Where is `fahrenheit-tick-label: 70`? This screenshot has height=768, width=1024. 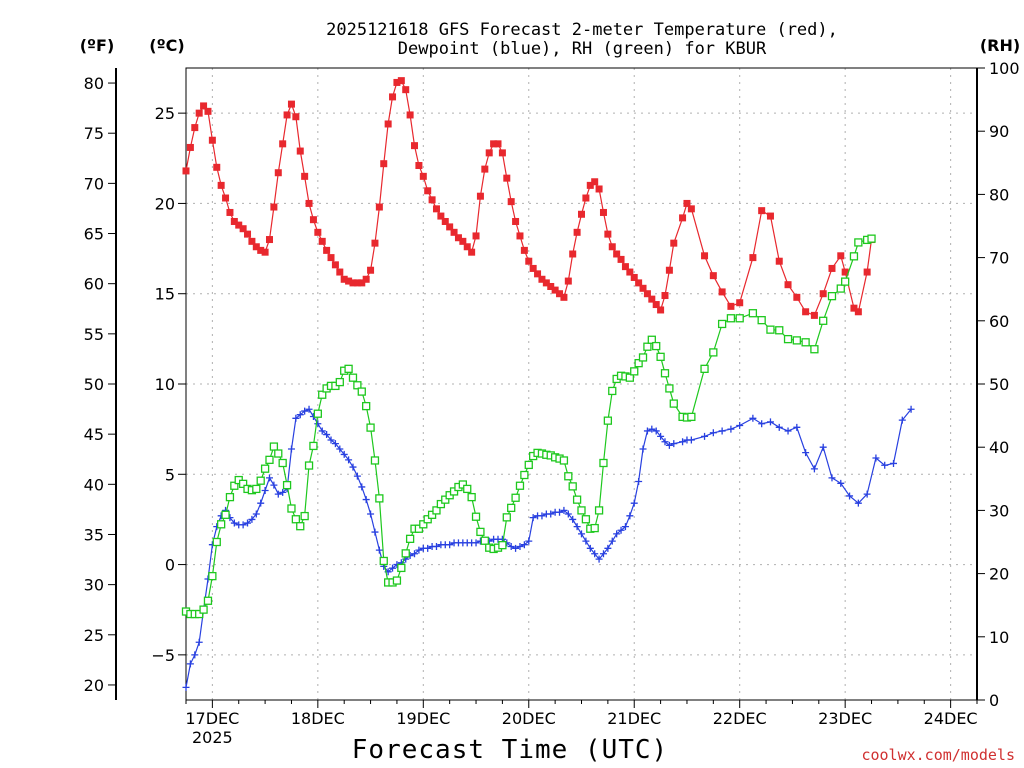 fahrenheit-tick-label: 70 is located at coordinates (94, 183).